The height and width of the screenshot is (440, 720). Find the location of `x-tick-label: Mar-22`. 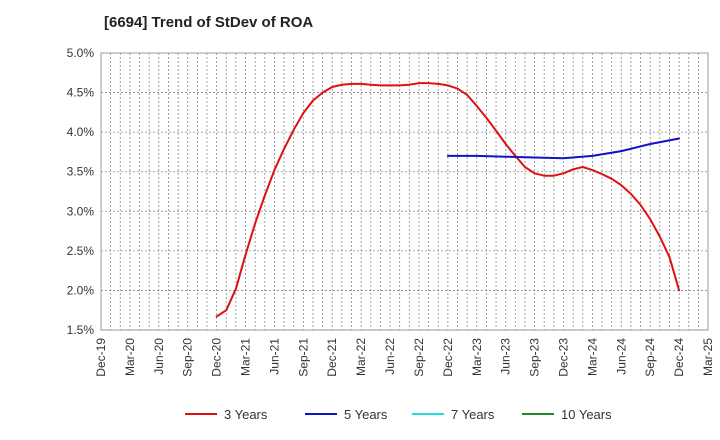

x-tick-label: Mar-22 is located at coordinates (361, 357).